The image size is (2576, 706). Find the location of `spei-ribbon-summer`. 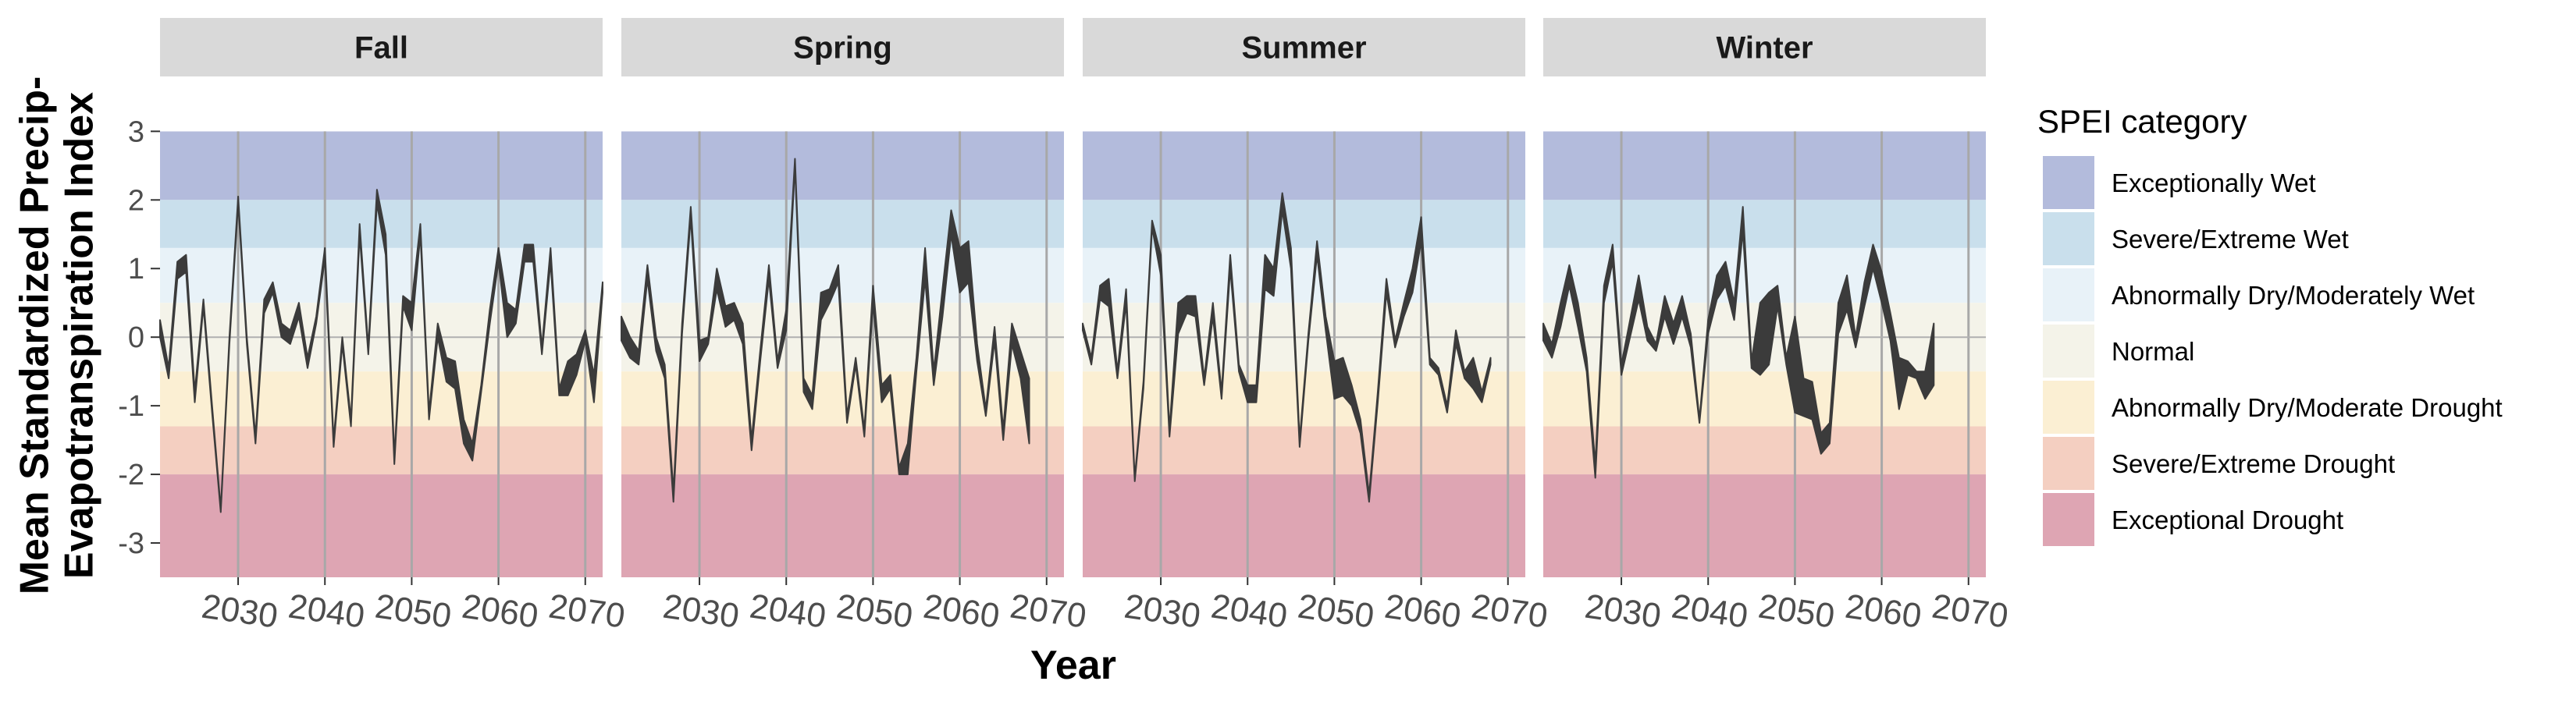

spei-ribbon-summer is located at coordinates (1287, 348).